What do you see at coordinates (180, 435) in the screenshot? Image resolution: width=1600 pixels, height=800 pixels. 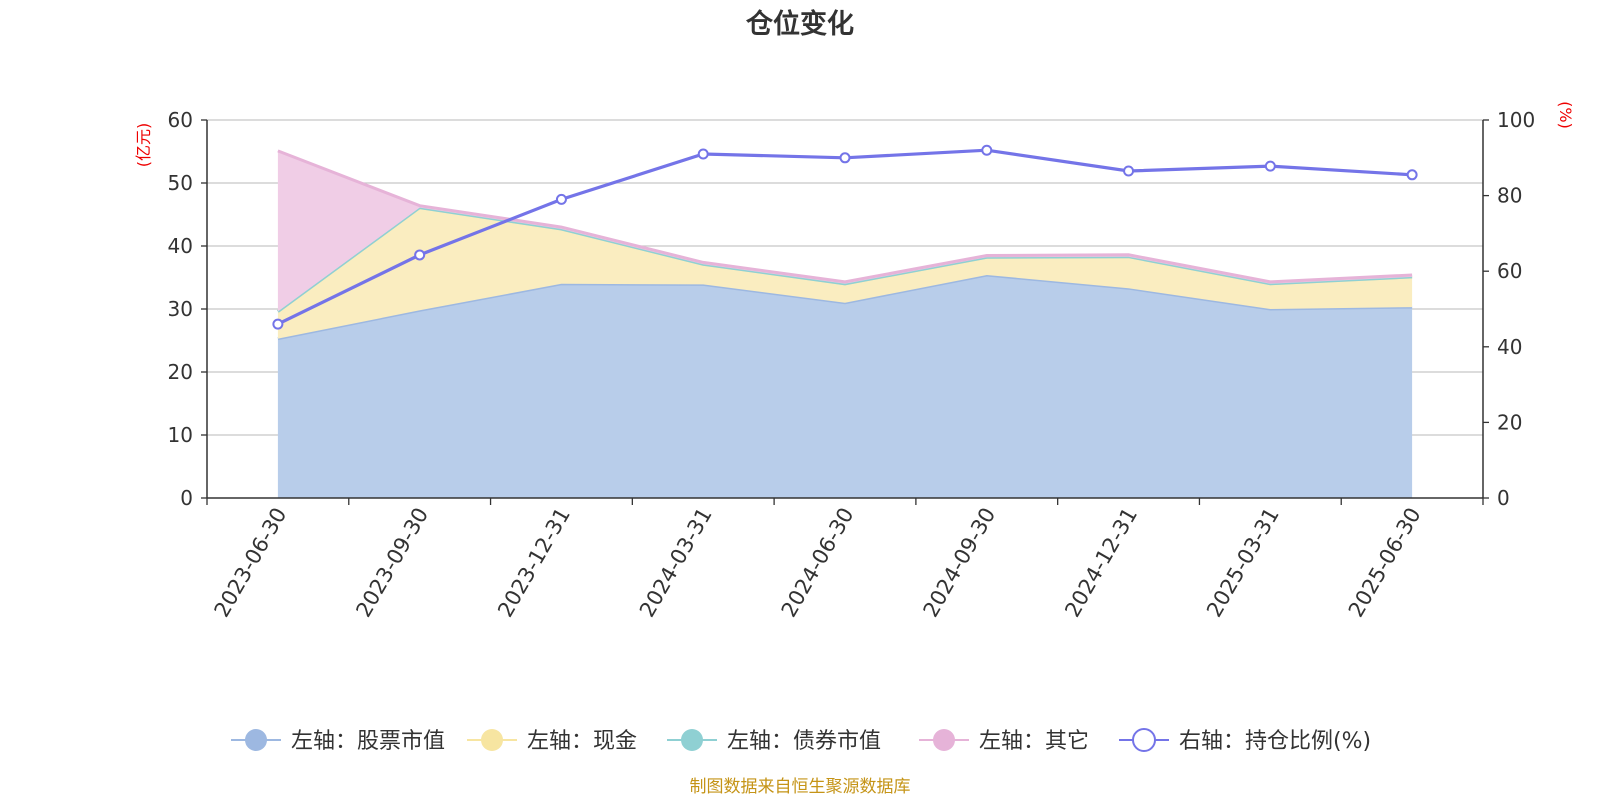 I see `left-tick-label: 10` at bounding box center [180, 435].